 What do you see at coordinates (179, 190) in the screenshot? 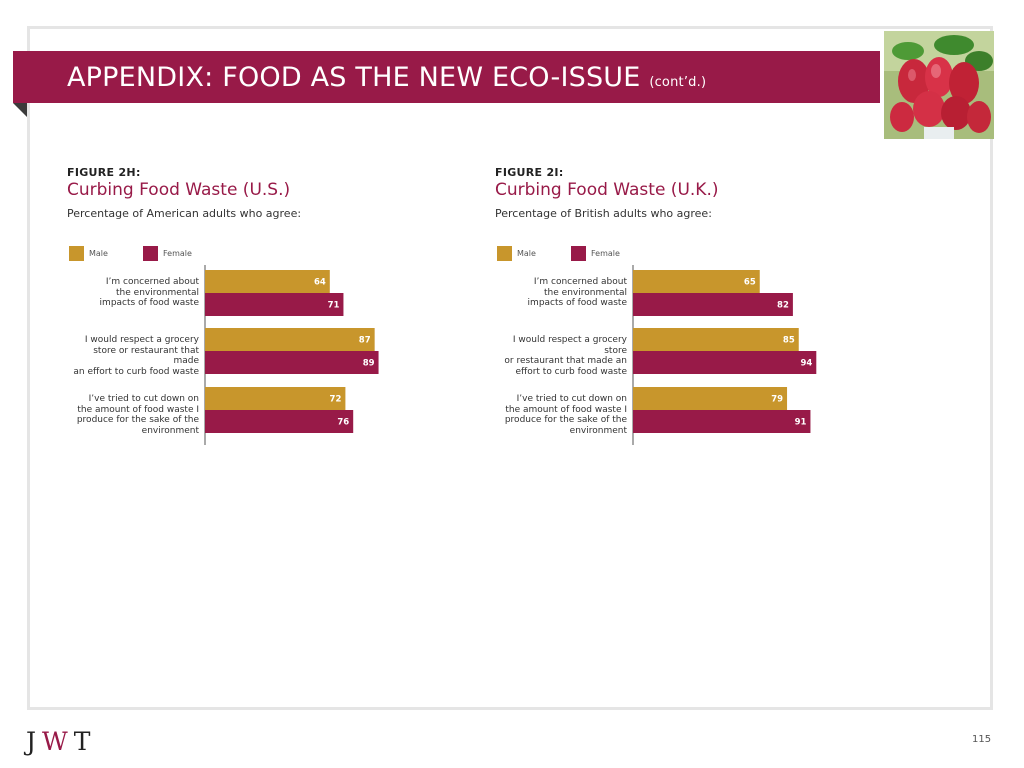
I see `chart-title: Curbing Food Waste (U.S.)` at bounding box center [179, 190].